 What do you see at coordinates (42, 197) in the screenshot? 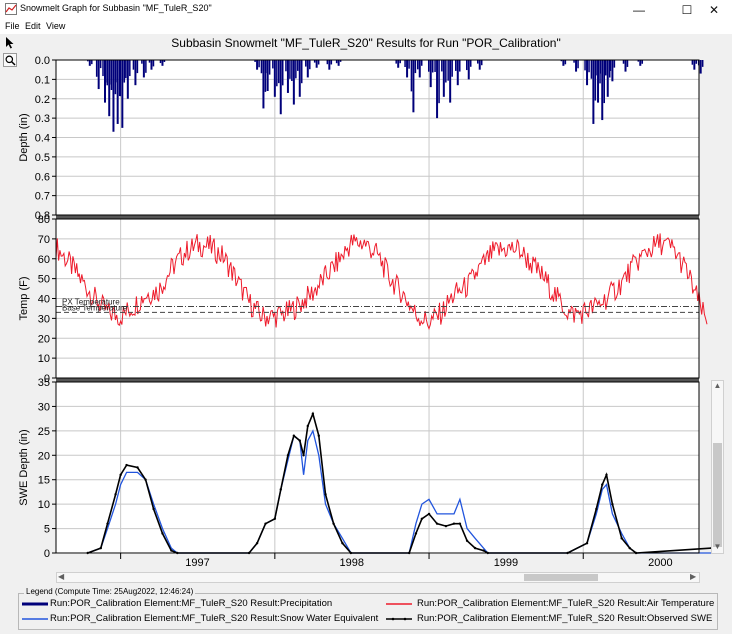
I see `y-tick-label: 0.7` at bounding box center [42, 197].